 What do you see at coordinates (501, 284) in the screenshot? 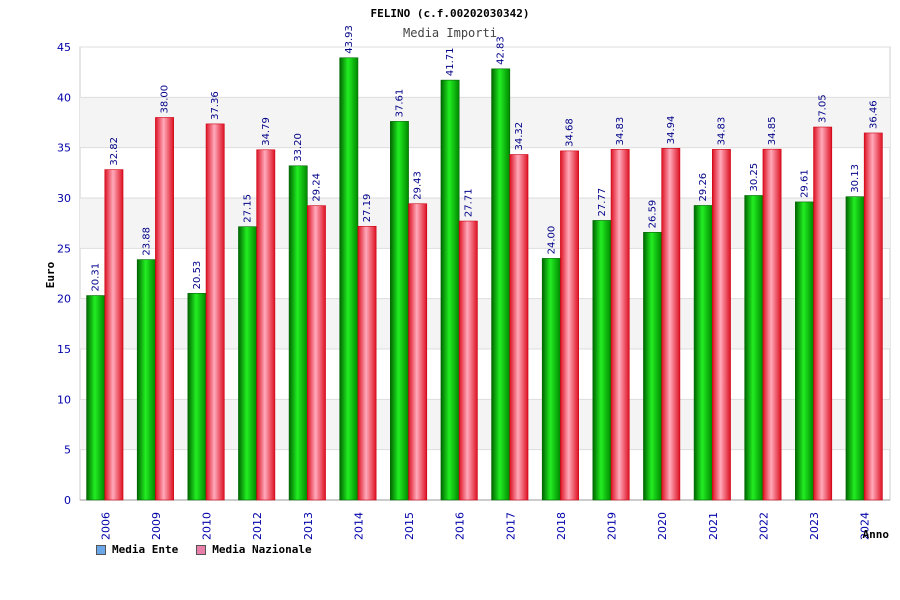
I see `bar-ente-2017` at bounding box center [501, 284].